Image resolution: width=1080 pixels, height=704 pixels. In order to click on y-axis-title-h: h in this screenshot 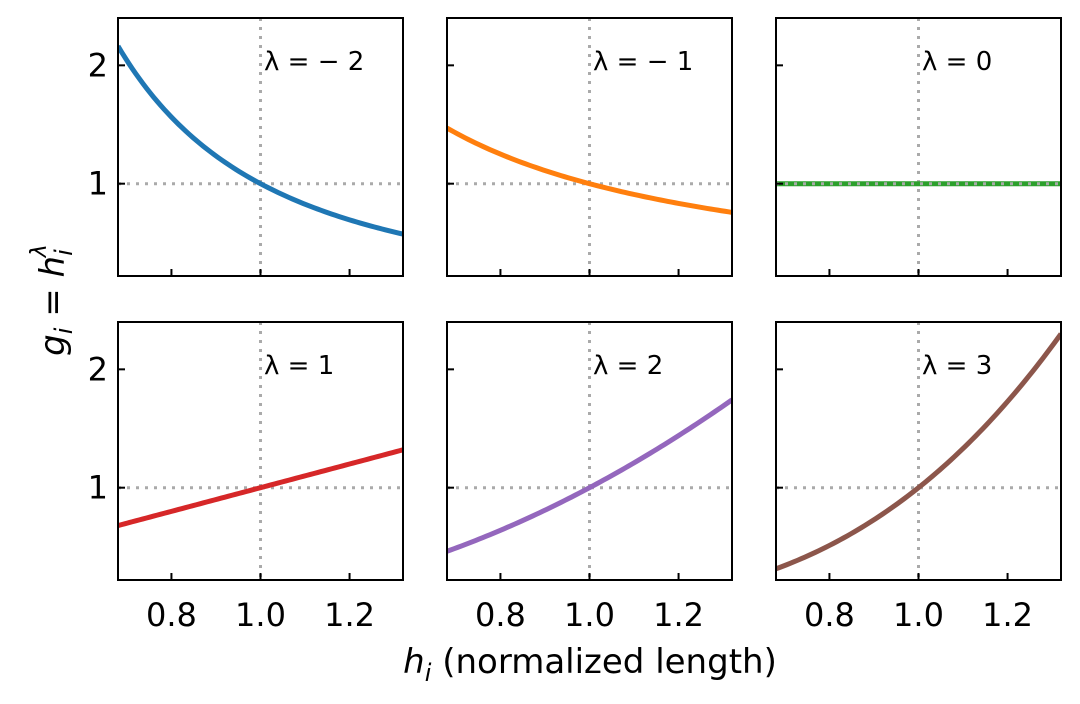, I will do `click(53, 267)`.